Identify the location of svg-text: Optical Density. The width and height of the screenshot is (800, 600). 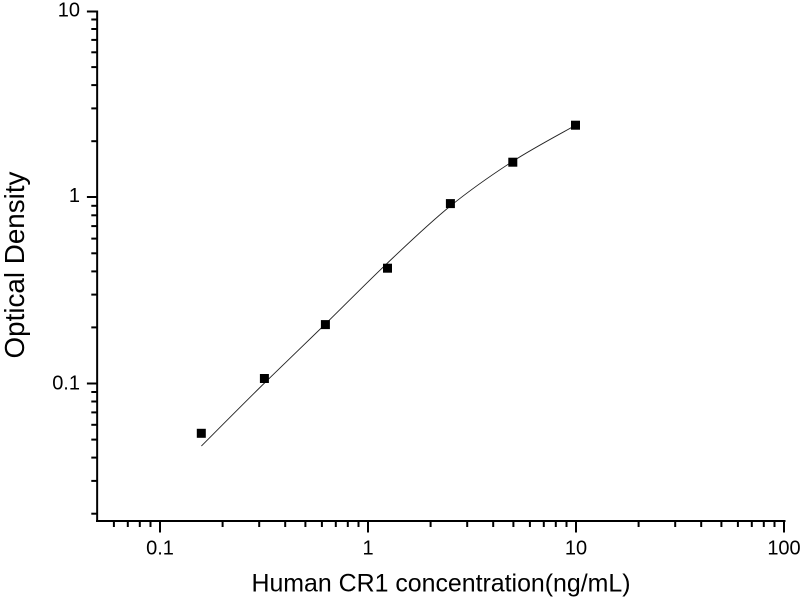
(15, 264).